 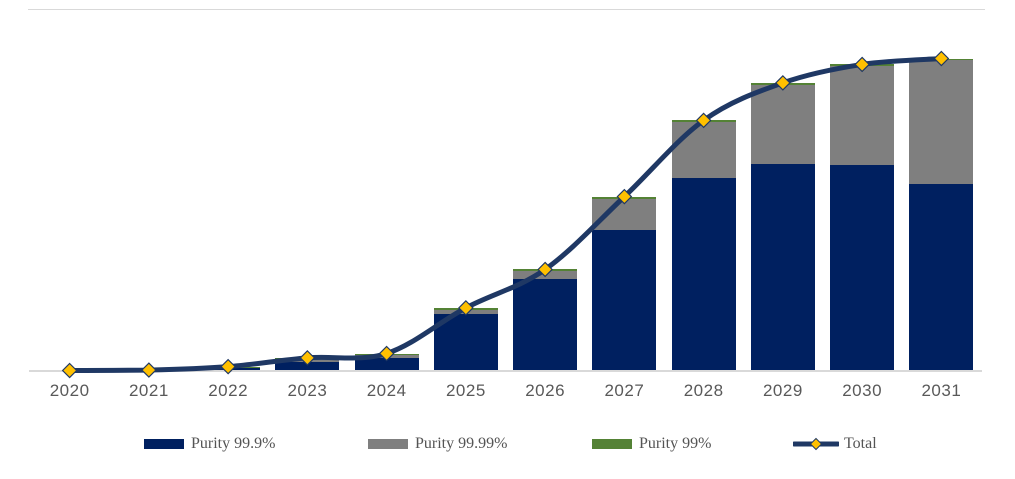 I want to click on total-line-marker-icon, so click(x=816, y=444).